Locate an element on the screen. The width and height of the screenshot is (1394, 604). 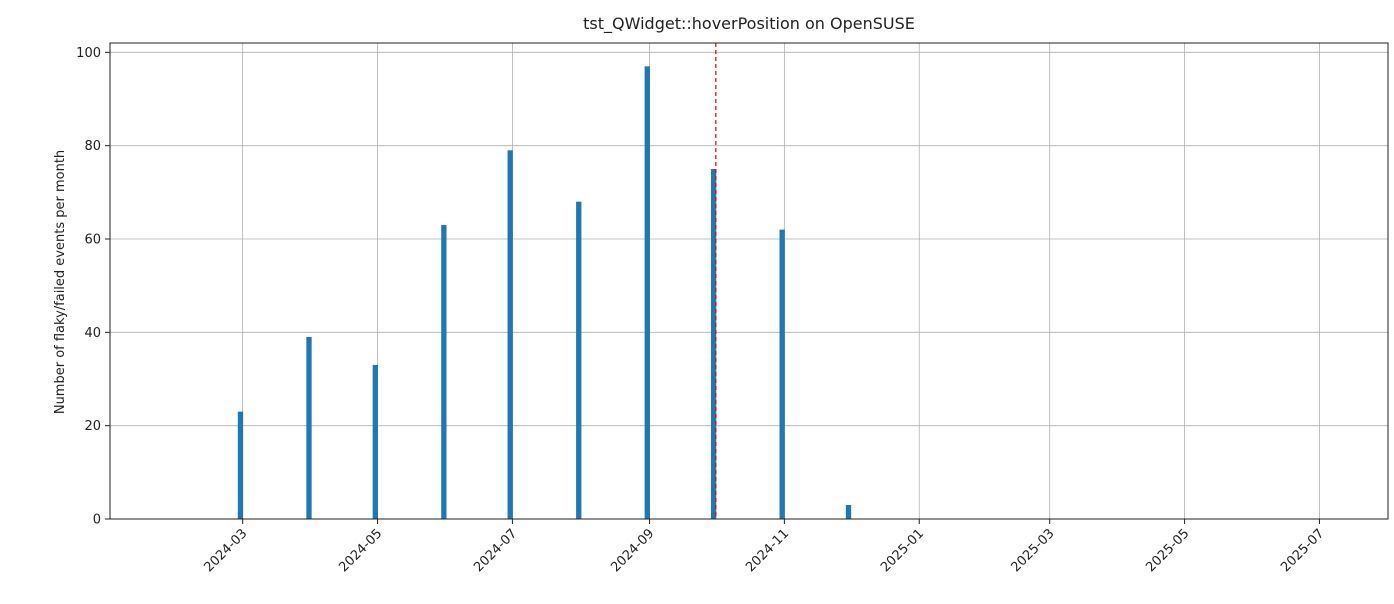
x-tick-label: 2025-07 is located at coordinates (1302, 550).